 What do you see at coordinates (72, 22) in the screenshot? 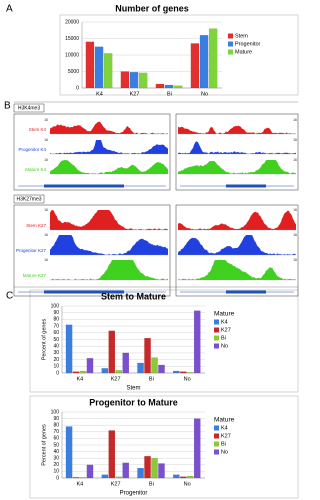
I see `y-tick-label: 20000` at bounding box center [72, 22].